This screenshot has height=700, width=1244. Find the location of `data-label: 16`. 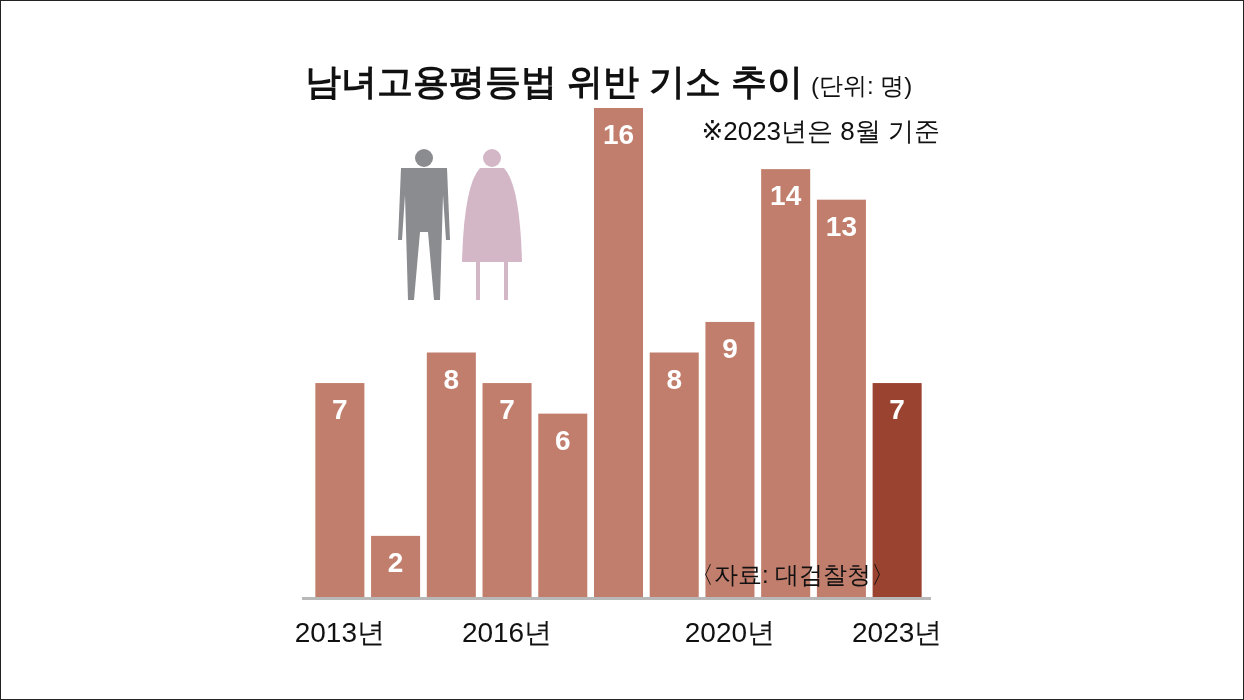

data-label: 16 is located at coordinates (618, 134).